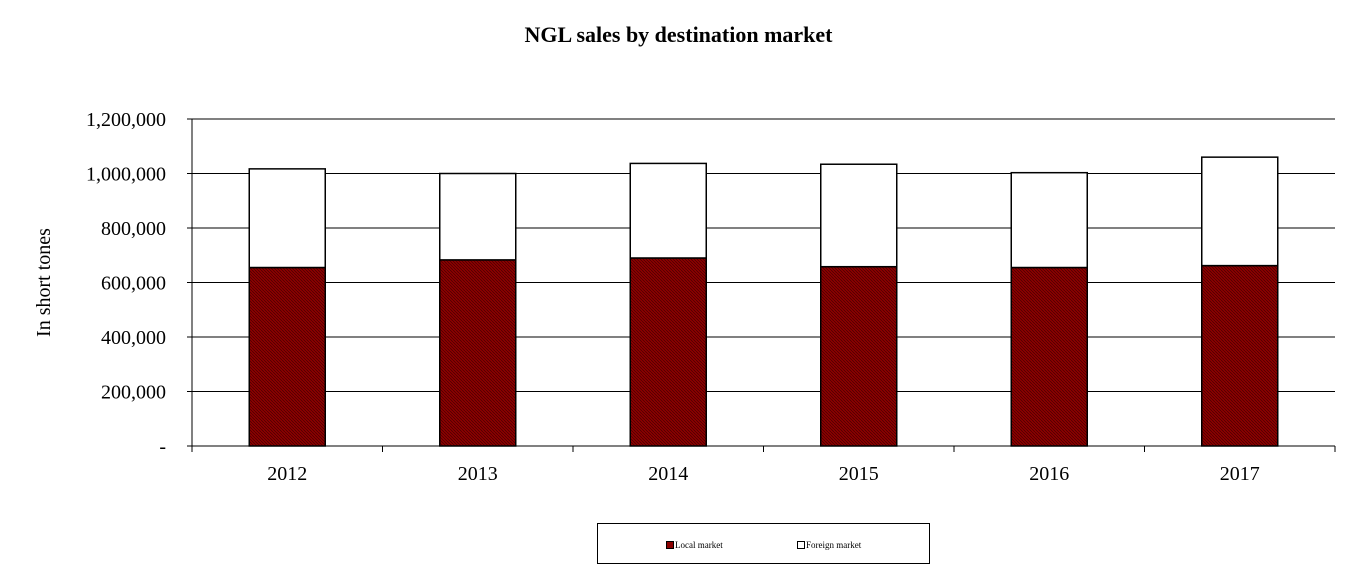  I want to click on bar-local-2014, so click(668, 352).